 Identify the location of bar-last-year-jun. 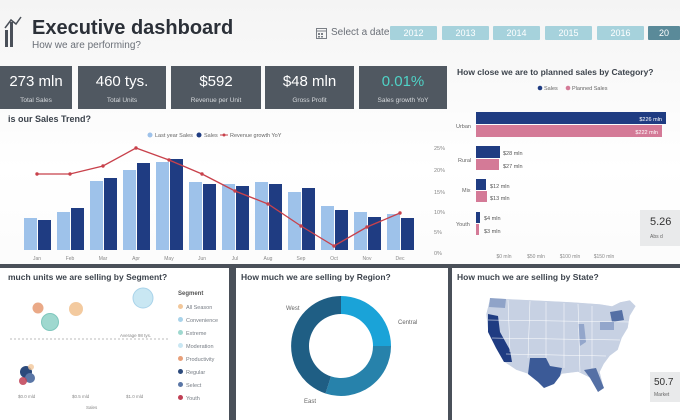
(195, 216).